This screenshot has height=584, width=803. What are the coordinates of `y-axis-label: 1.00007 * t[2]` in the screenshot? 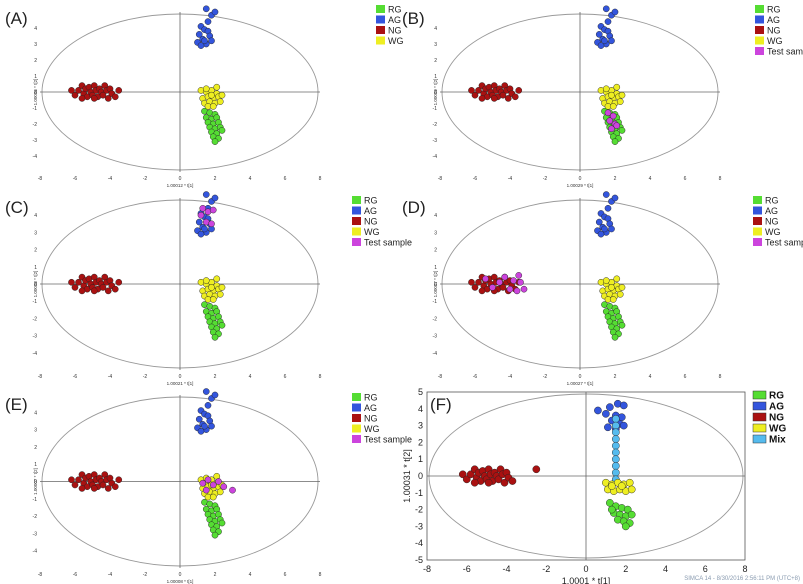 It's located at (35, 481).